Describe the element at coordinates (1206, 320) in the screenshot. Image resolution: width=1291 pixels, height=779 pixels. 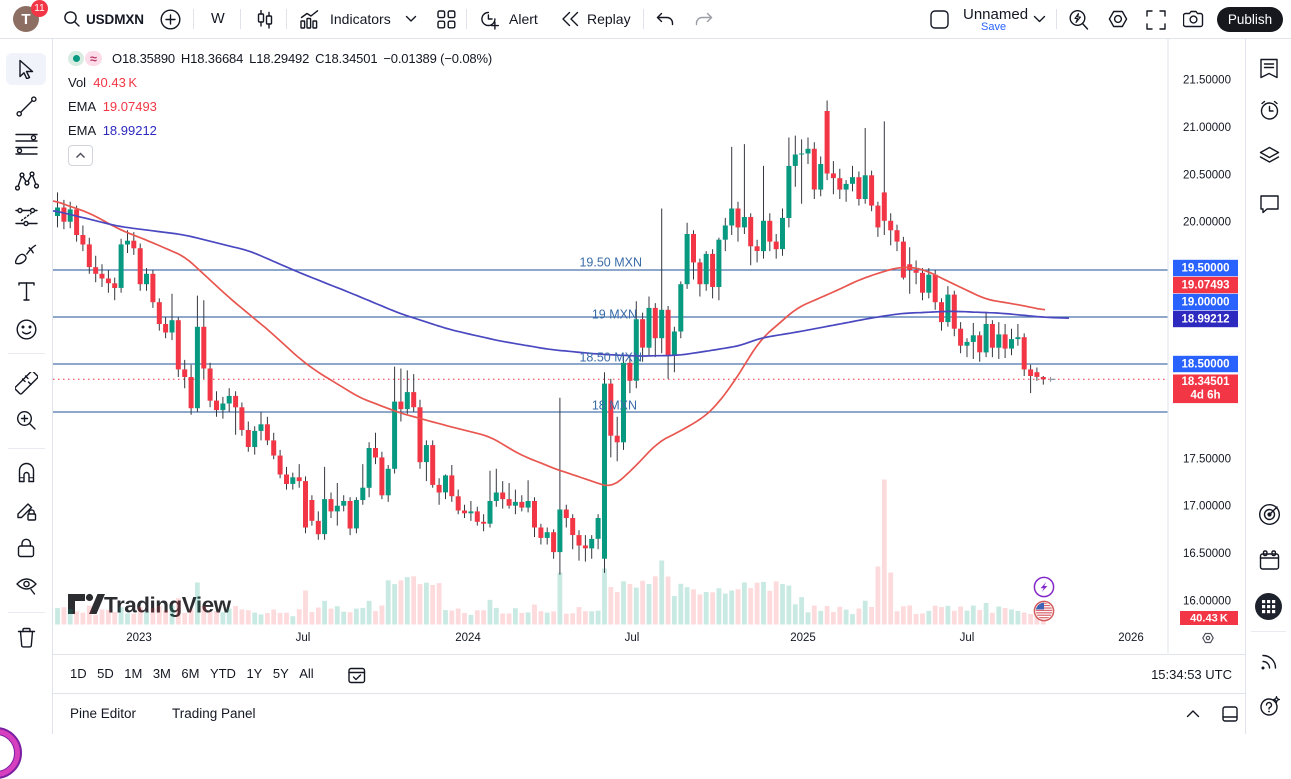
I see `svg-text: 18.99212` at that location.